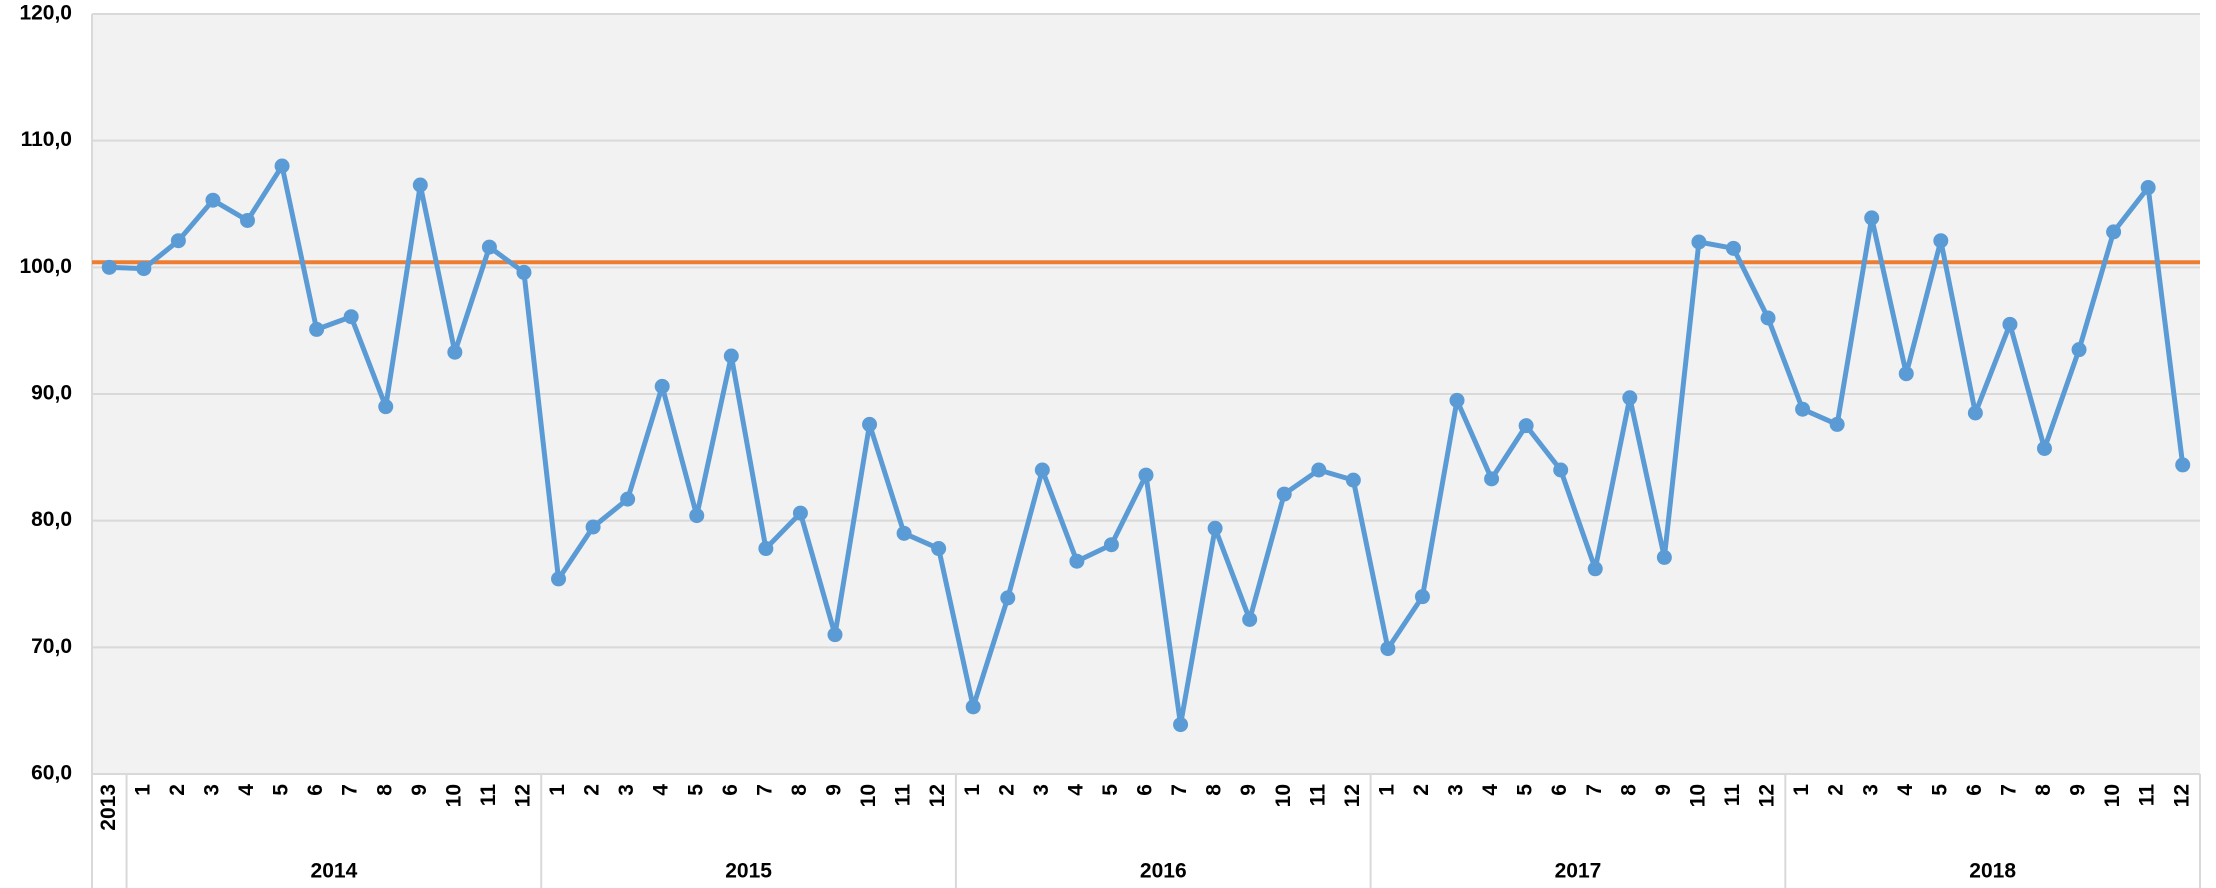 The width and height of the screenshot is (2216, 888). Describe the element at coordinates (51, 393) in the screenshot. I see `y-tick-label: 90,0` at that location.